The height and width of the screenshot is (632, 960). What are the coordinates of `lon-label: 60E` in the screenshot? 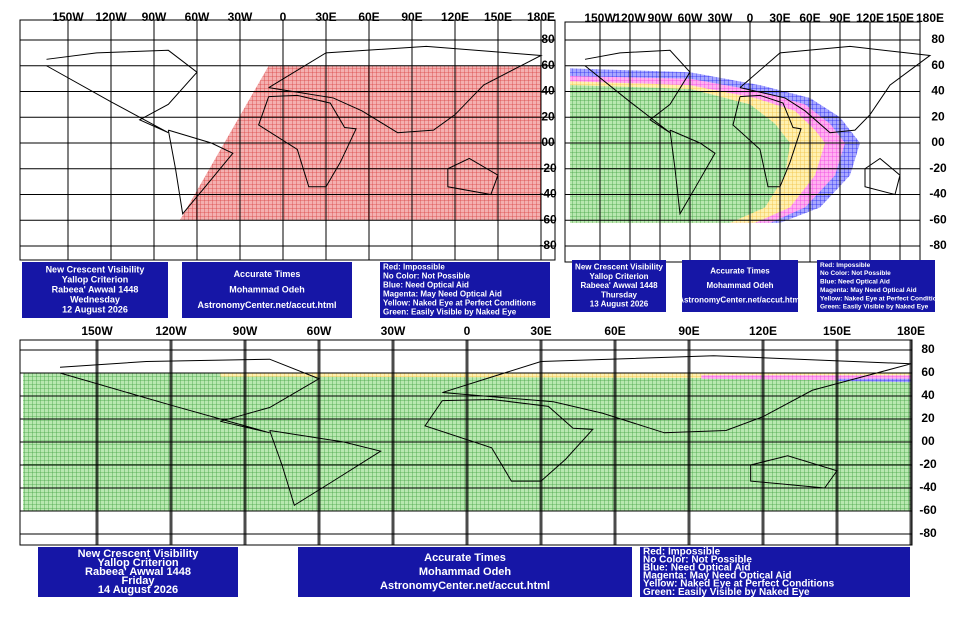 It's located at (809, 18).